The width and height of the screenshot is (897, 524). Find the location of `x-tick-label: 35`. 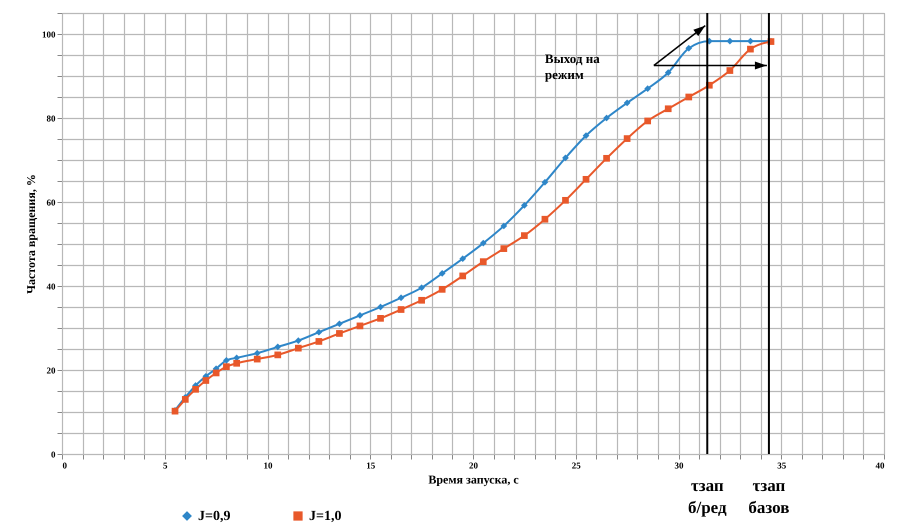

x-tick-label: 35 is located at coordinates (782, 465).